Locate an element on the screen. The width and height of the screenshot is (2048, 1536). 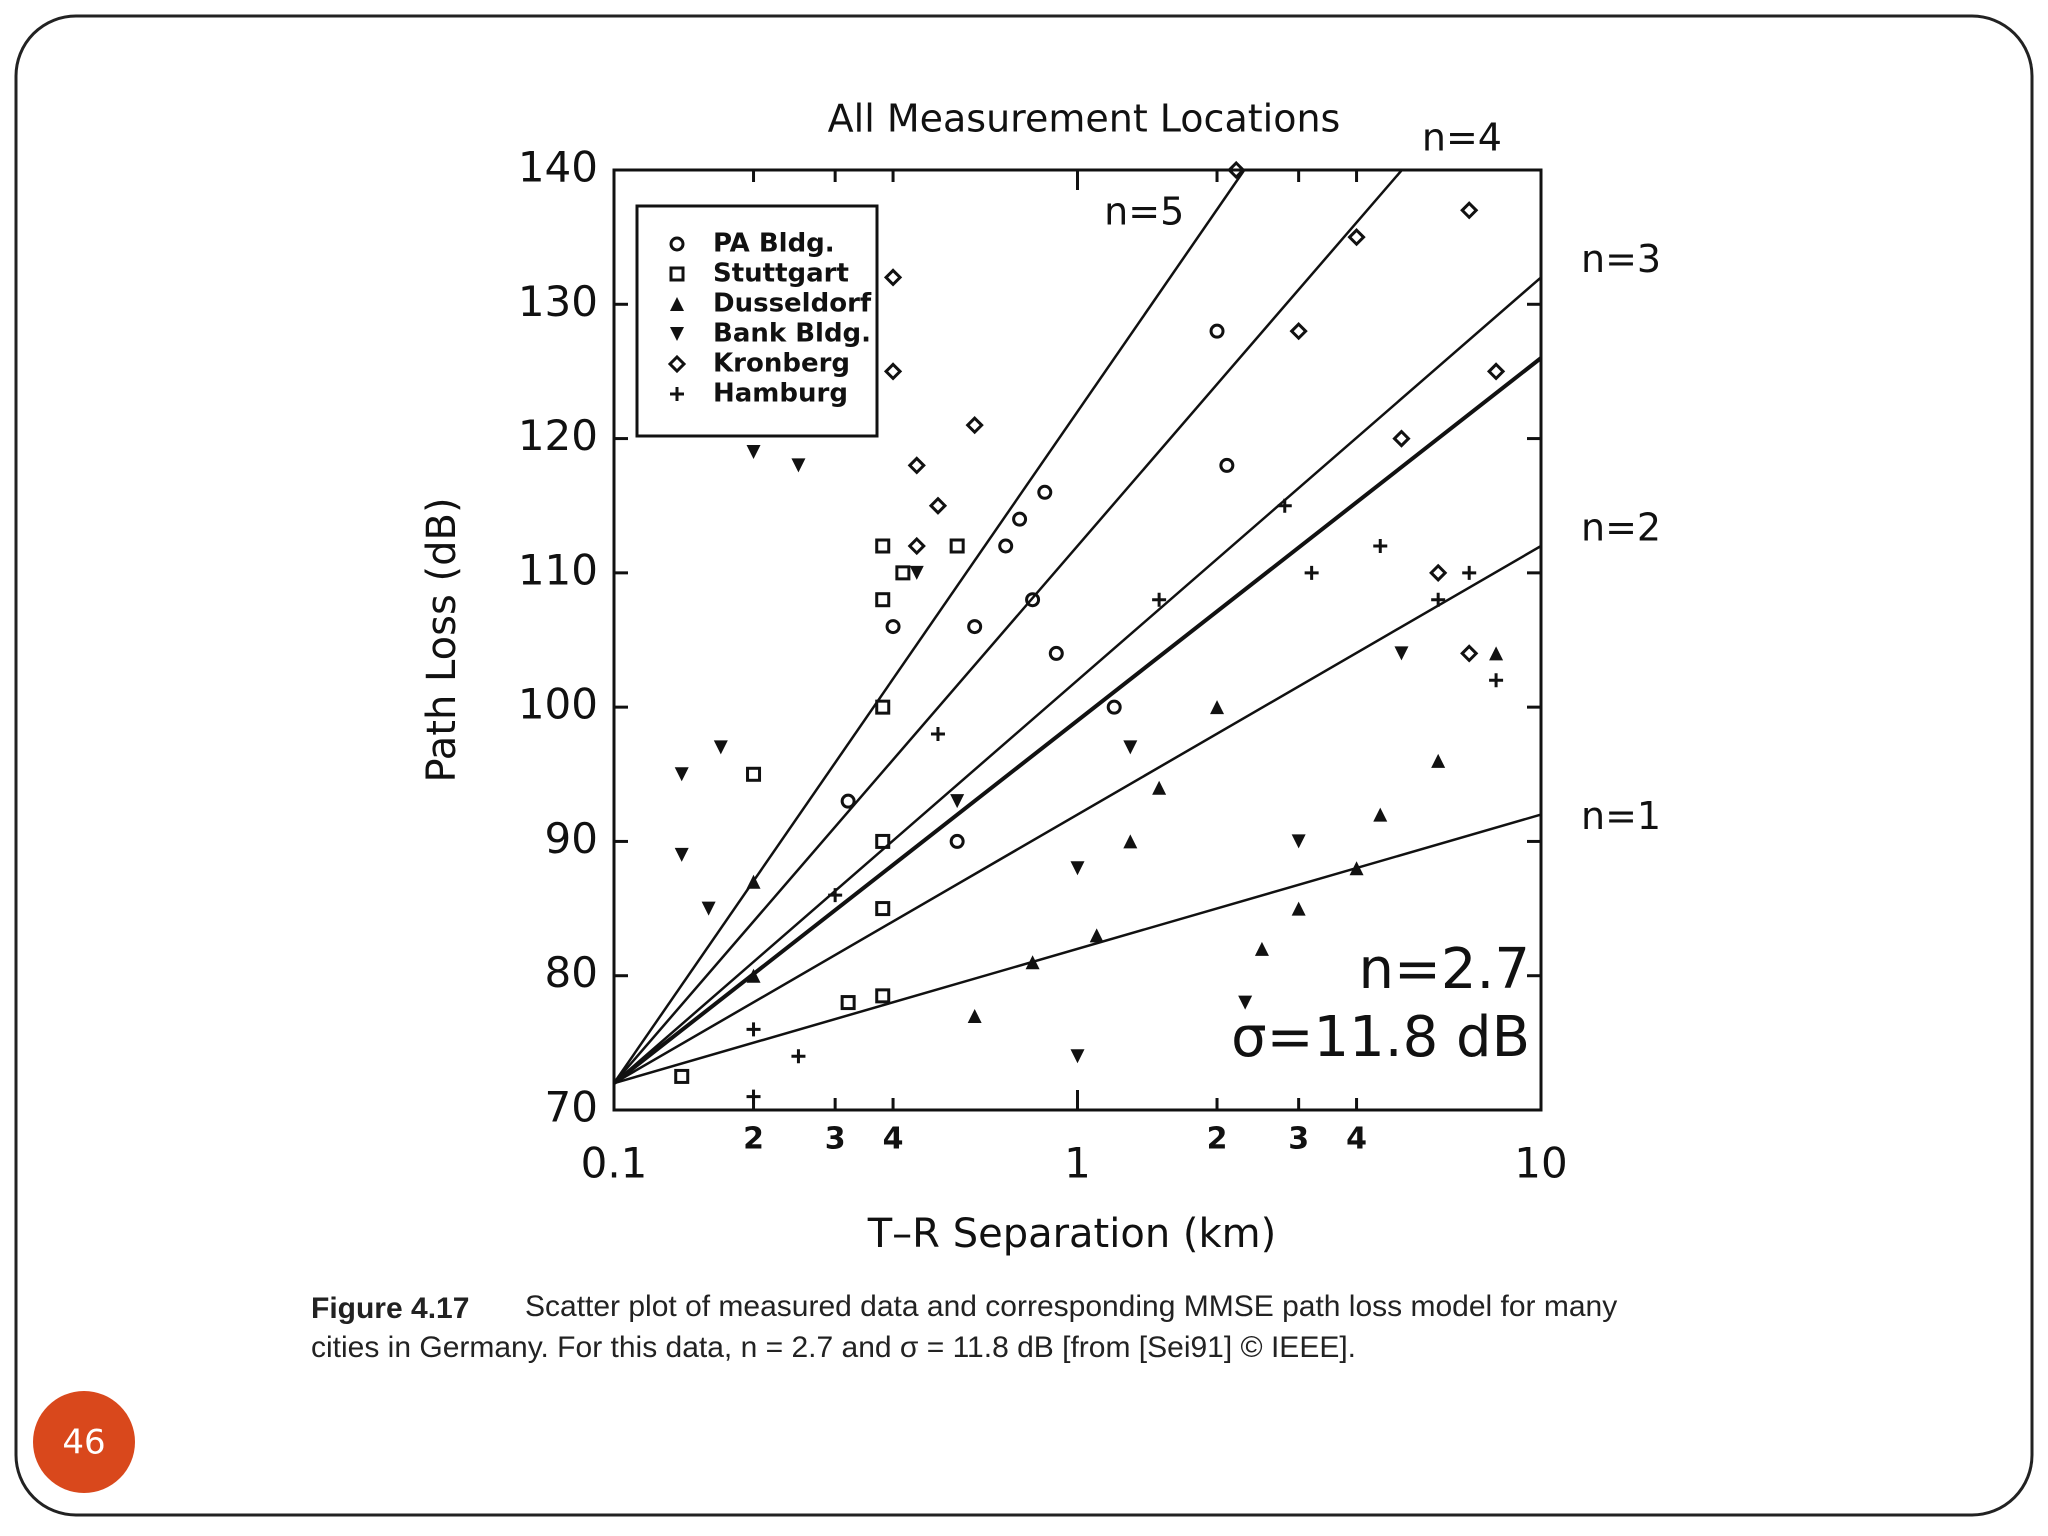
page-number-badge is located at coordinates (84, 1442).